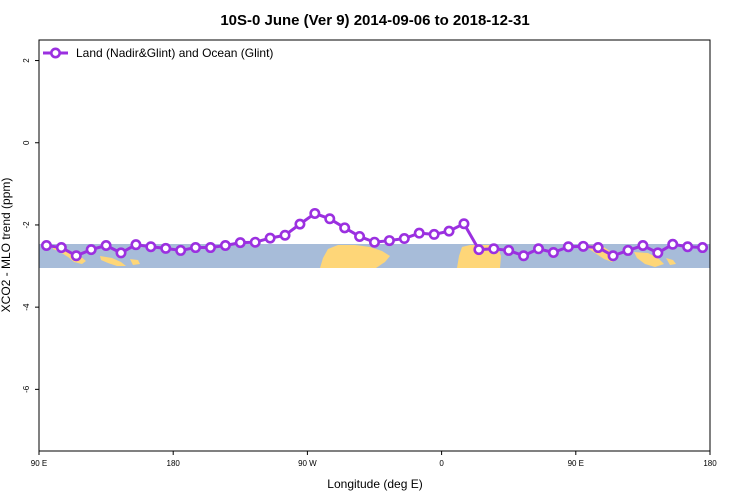 The height and width of the screenshot is (500, 750). I want to click on y-tick-label: -2, so click(26, 225).